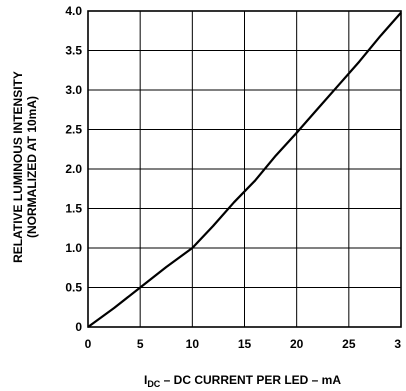 The width and height of the screenshot is (406, 391). Describe the element at coordinates (73, 51) in the screenshot. I see `y-tick-label: 3.5` at that location.